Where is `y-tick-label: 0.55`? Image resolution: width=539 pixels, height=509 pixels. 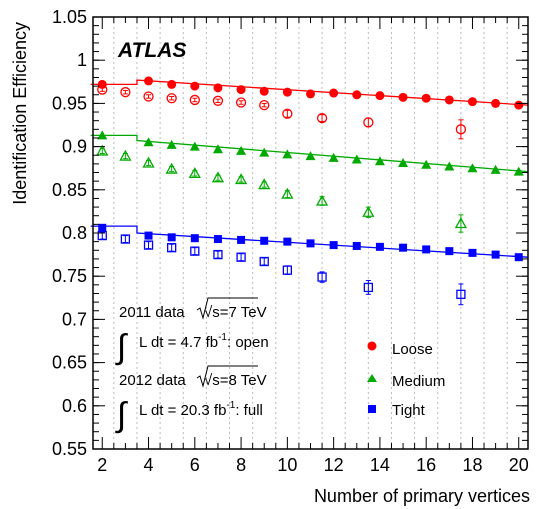 y-tick-label: 0.55 is located at coordinates (69, 449).